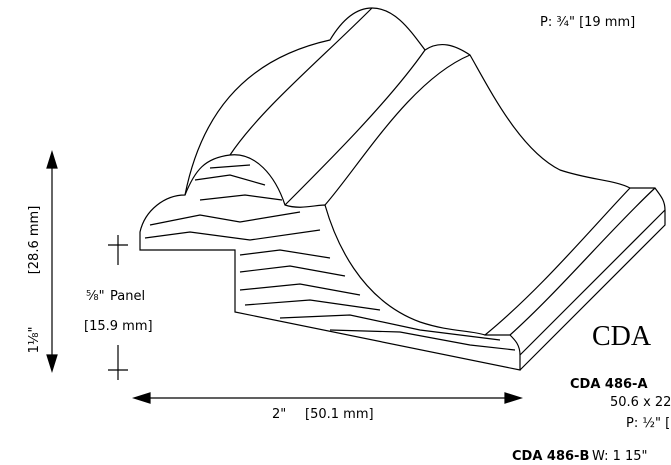 This screenshot has height=465, width=671. Describe the element at coordinates (609, 384) in the screenshot. I see `item-a-code: CDA 486-A` at that location.